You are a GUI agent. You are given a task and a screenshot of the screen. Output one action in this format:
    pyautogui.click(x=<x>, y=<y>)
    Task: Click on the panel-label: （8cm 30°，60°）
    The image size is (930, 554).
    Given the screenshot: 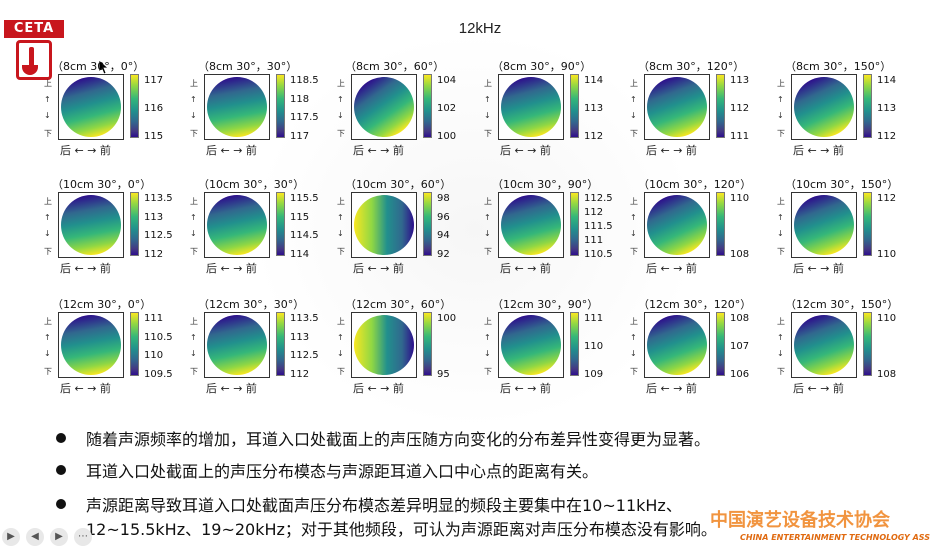 What is the action you would take?
    pyautogui.click(x=395, y=66)
    